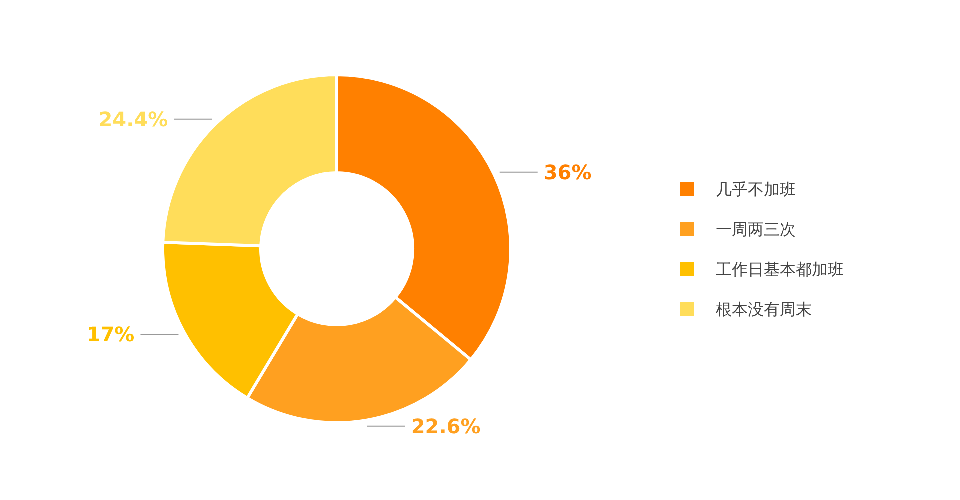 The image size is (960, 500). I want to click on legend-label: 一周两三次, so click(756, 229).